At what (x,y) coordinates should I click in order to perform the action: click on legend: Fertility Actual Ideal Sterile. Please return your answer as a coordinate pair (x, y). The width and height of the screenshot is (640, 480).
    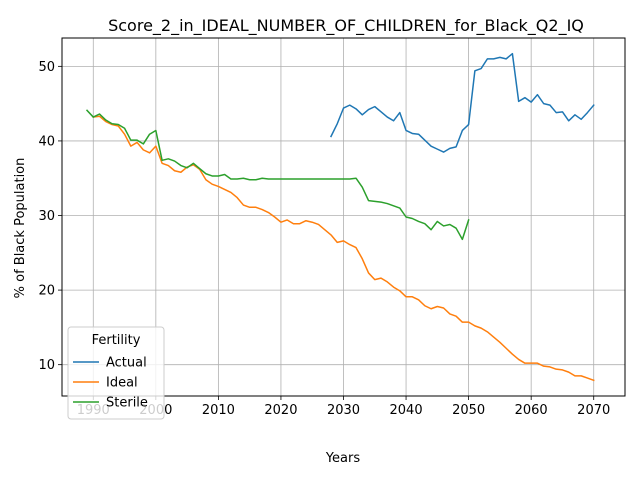
    Looking at the image, I should click on (116, 373).